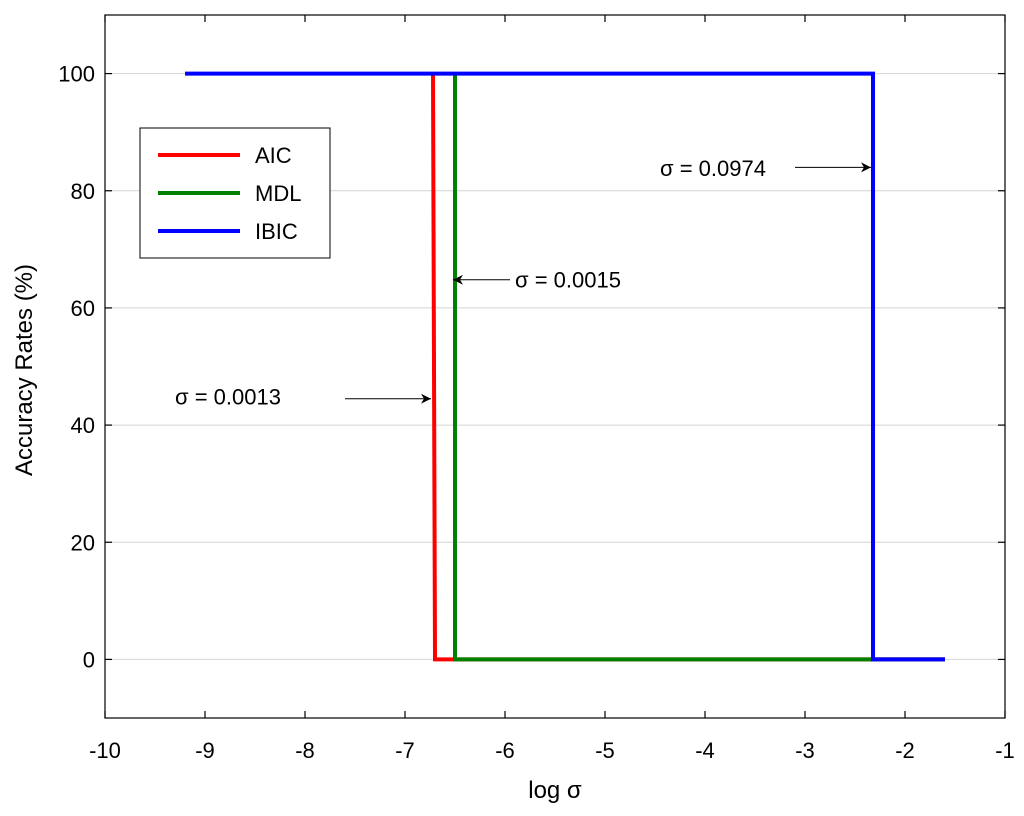 The image size is (1024, 816). I want to click on x-tick-label: -7, so click(405, 750).